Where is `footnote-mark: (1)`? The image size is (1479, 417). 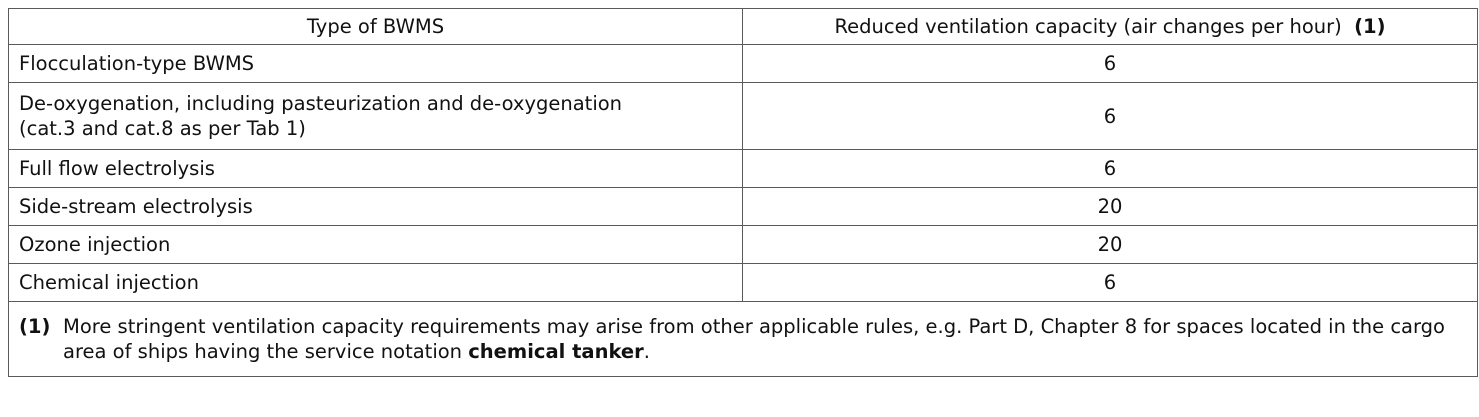 footnote-mark: (1) is located at coordinates (35, 326).